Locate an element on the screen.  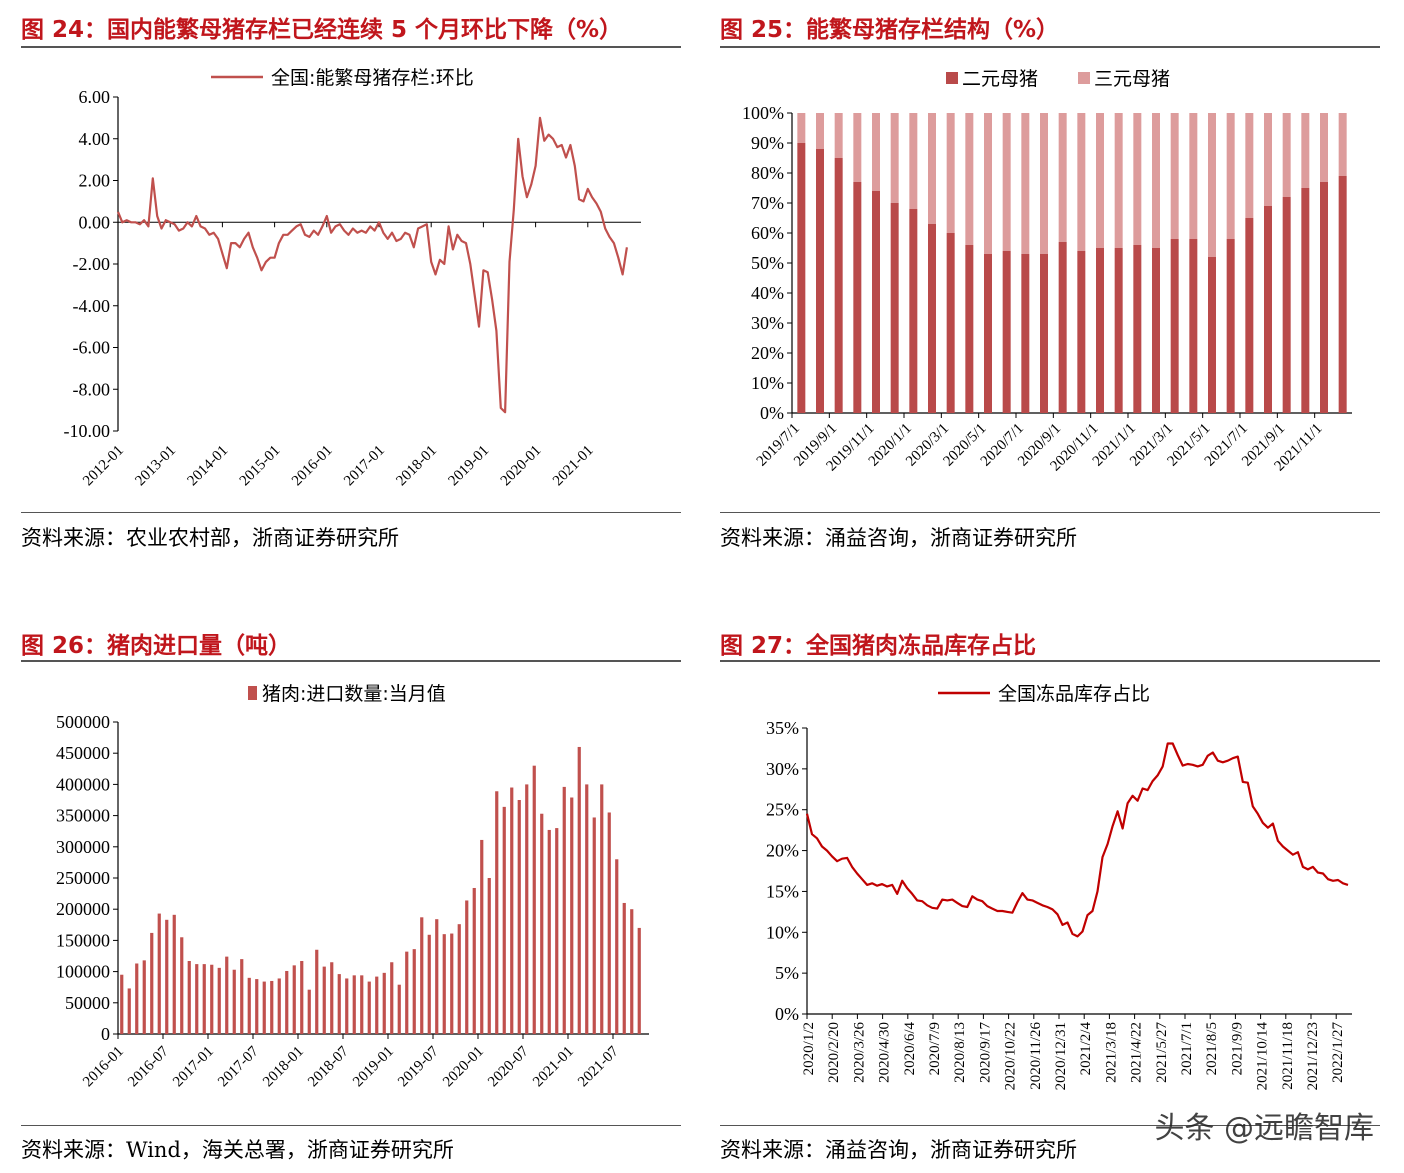
y-tick-label: 6.00 is located at coordinates (95, 97).